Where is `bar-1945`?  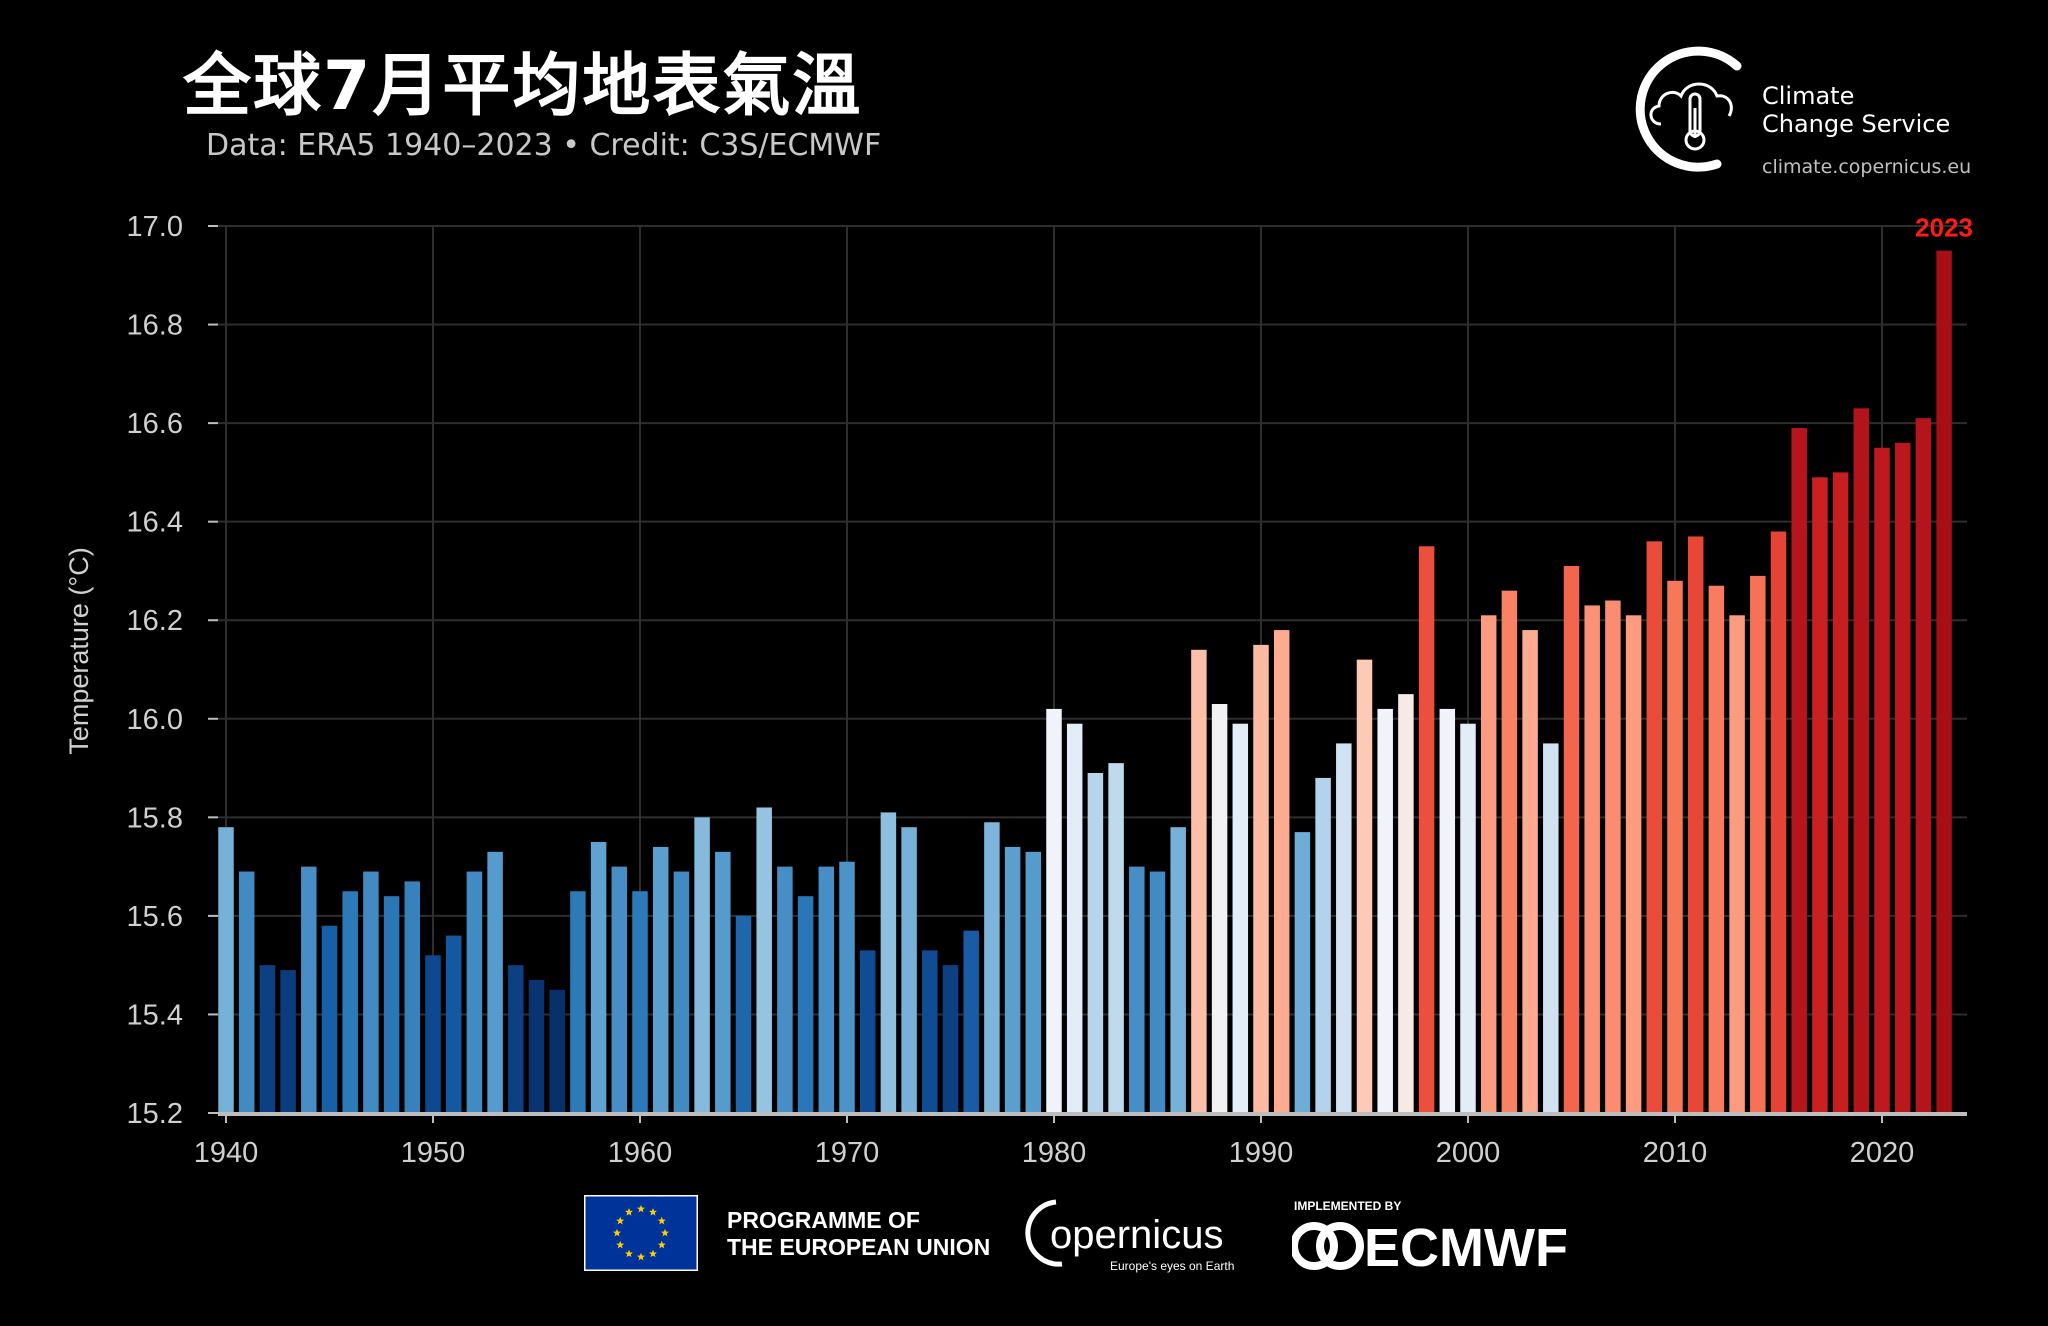
bar-1945 is located at coordinates (329, 1019).